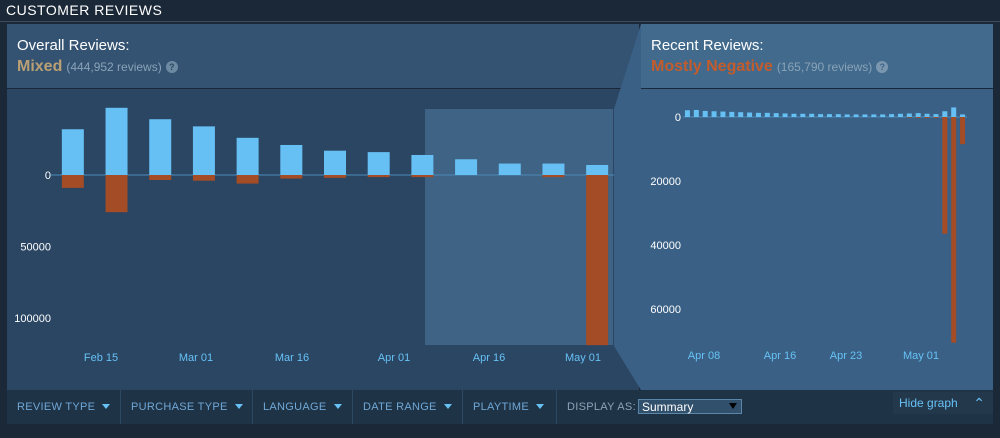 The image size is (1000, 438). I want to click on recent-summary-line: Mostly Negative (165,790 reviews)?, so click(770, 67).